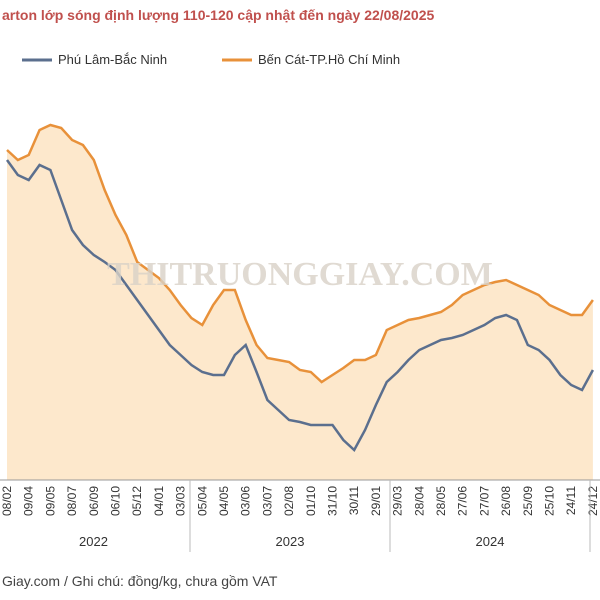 Image resolution: width=600 pixels, height=600 pixels. I want to click on x-tick-label: 09/05, so click(50, 501).